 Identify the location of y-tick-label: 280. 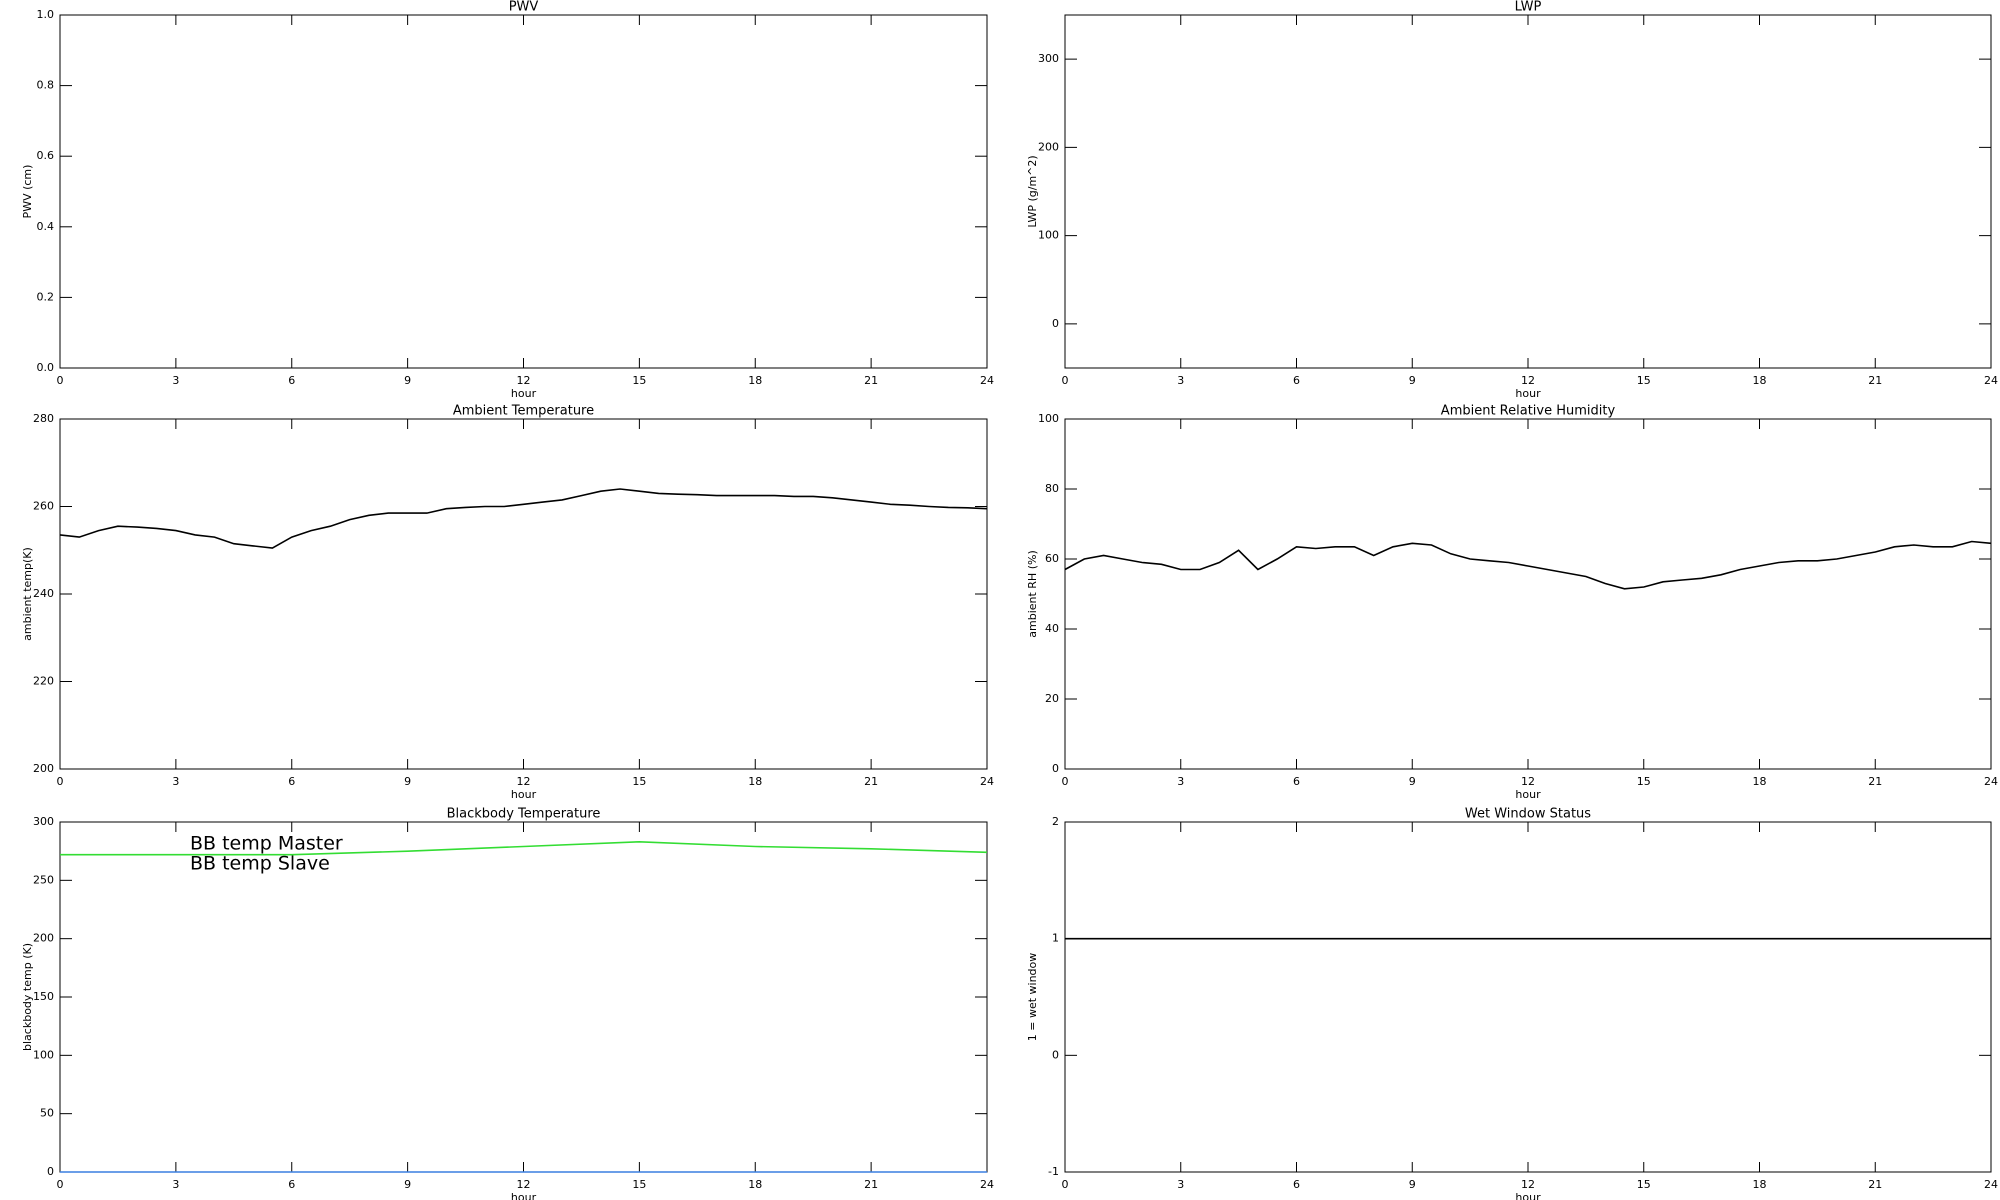
(43, 418).